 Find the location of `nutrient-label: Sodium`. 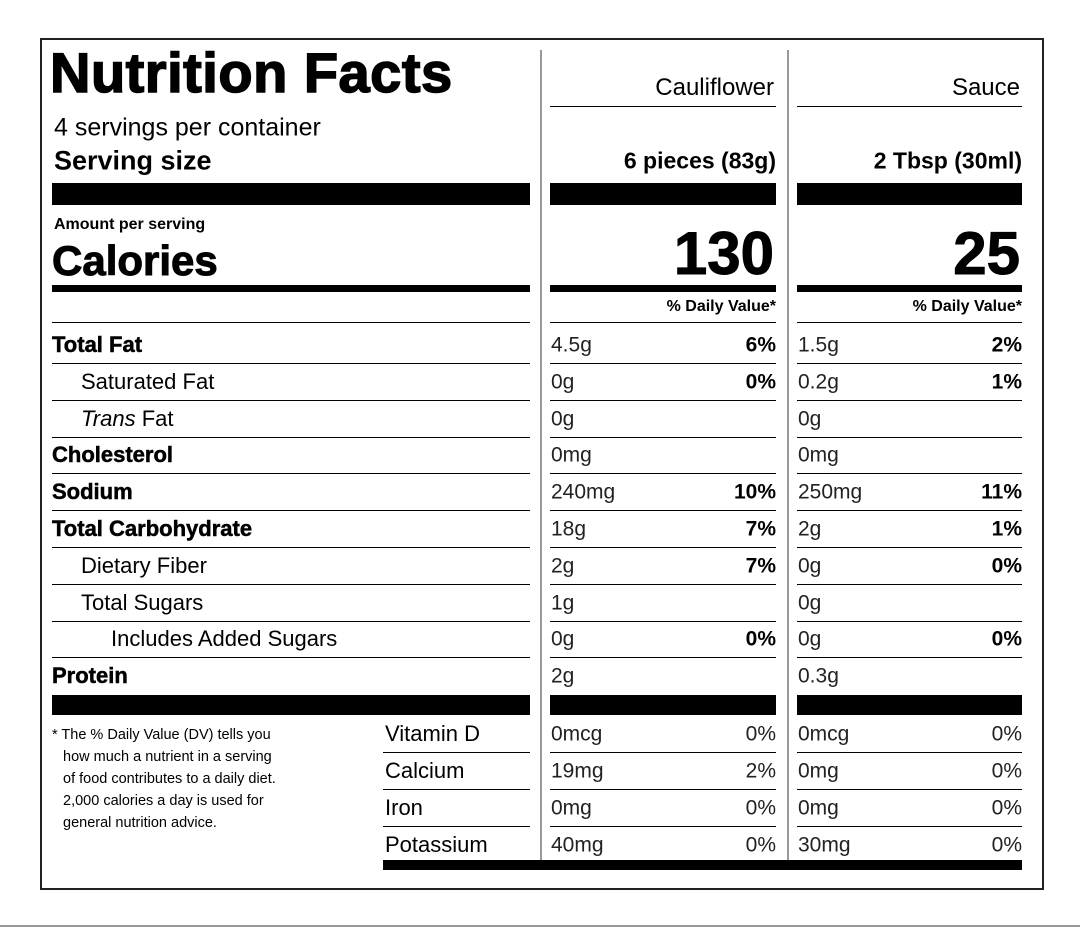

nutrient-label: Sodium is located at coordinates (92, 492).